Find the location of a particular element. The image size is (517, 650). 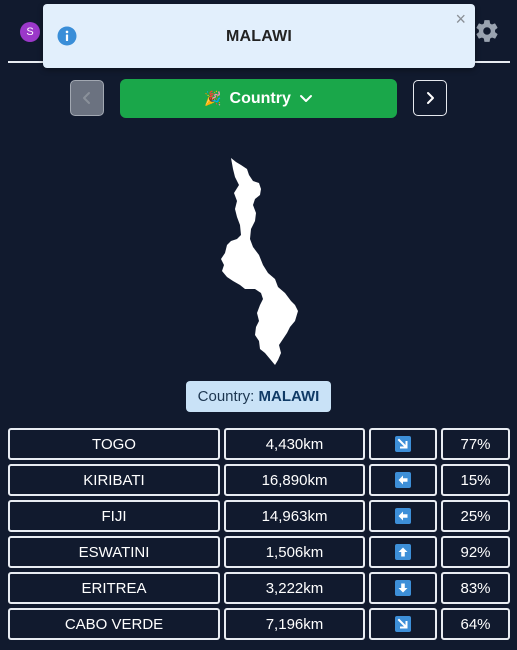

guess-row: CABO VERDE 7,196km 64% is located at coordinates (259, 624).